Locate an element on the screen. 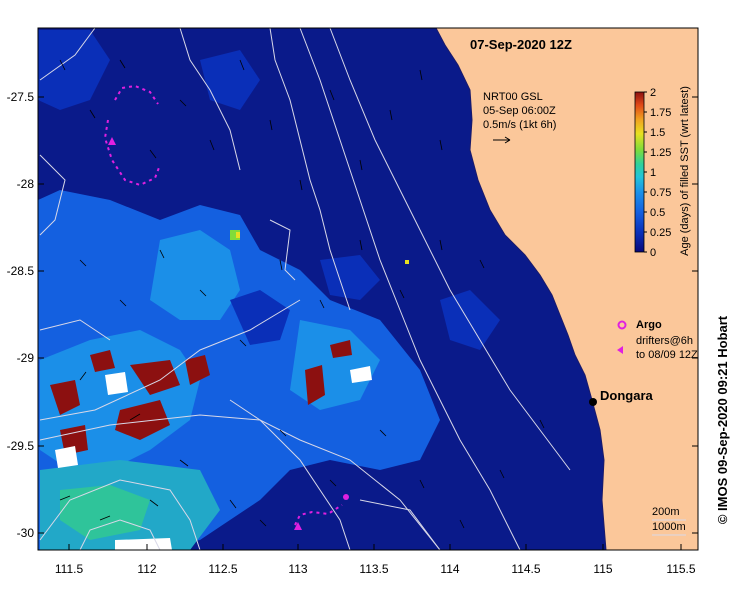  legend-contours: 200m 1000m is located at coordinates (669, 521).